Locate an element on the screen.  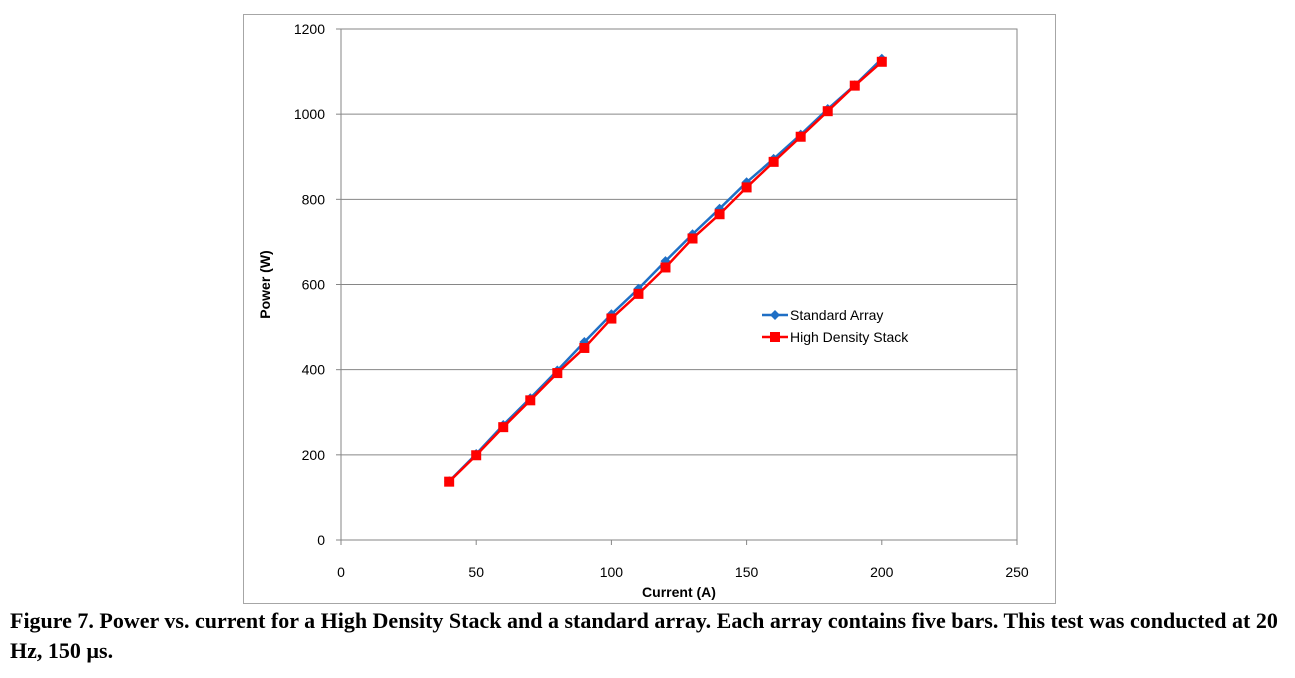
legend-label-standard-array: Standard Array is located at coordinates (836, 315).